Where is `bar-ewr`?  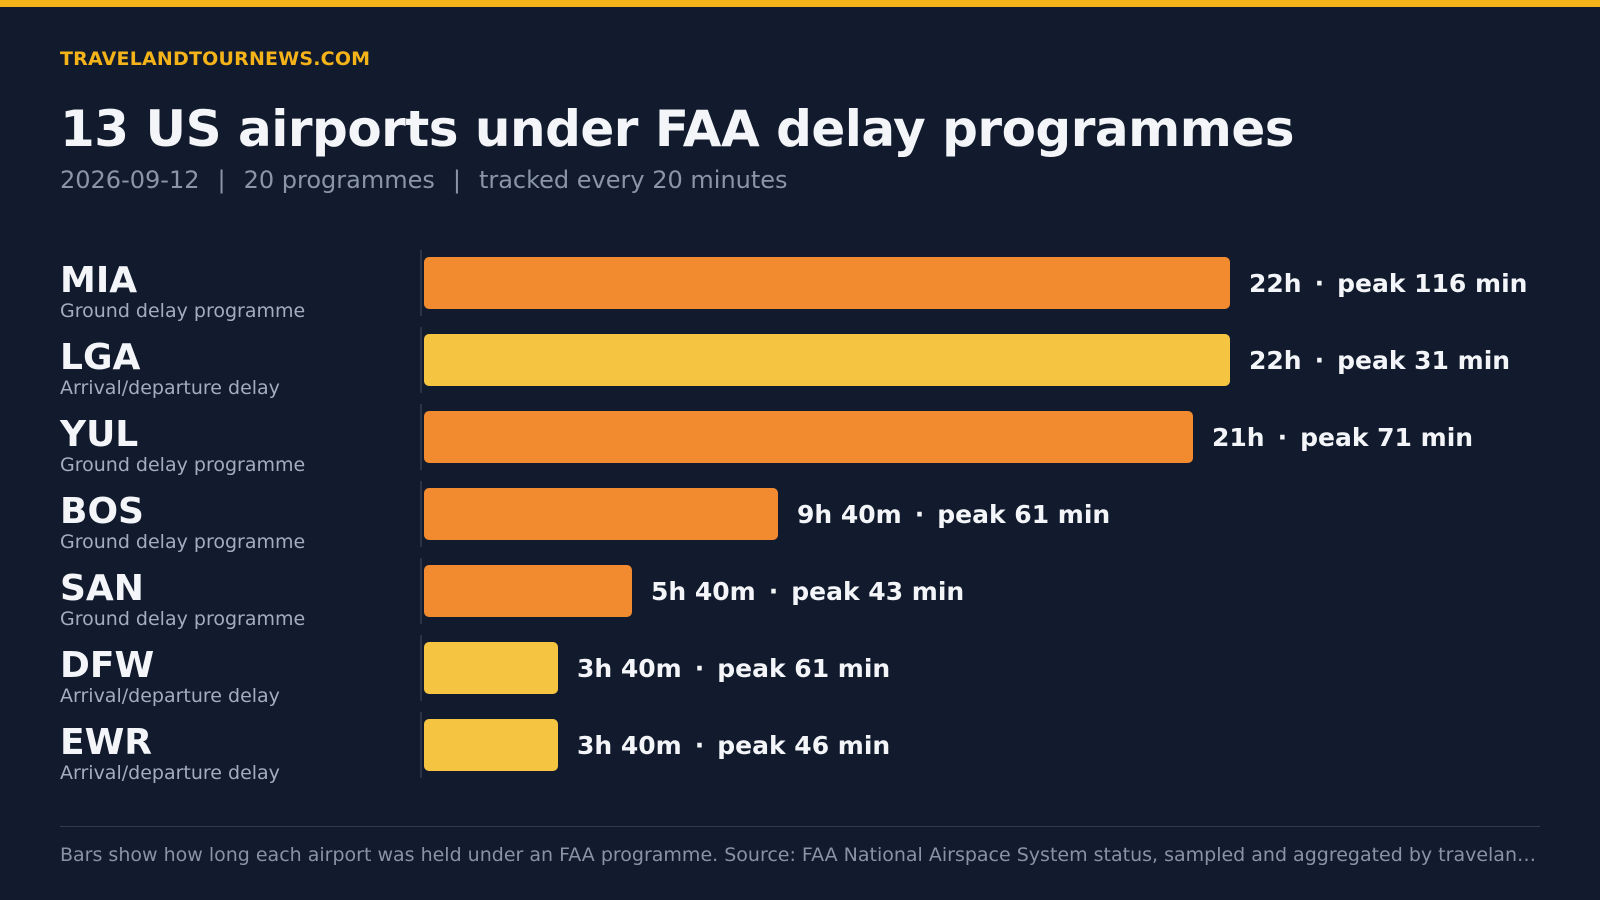 bar-ewr is located at coordinates (491, 745).